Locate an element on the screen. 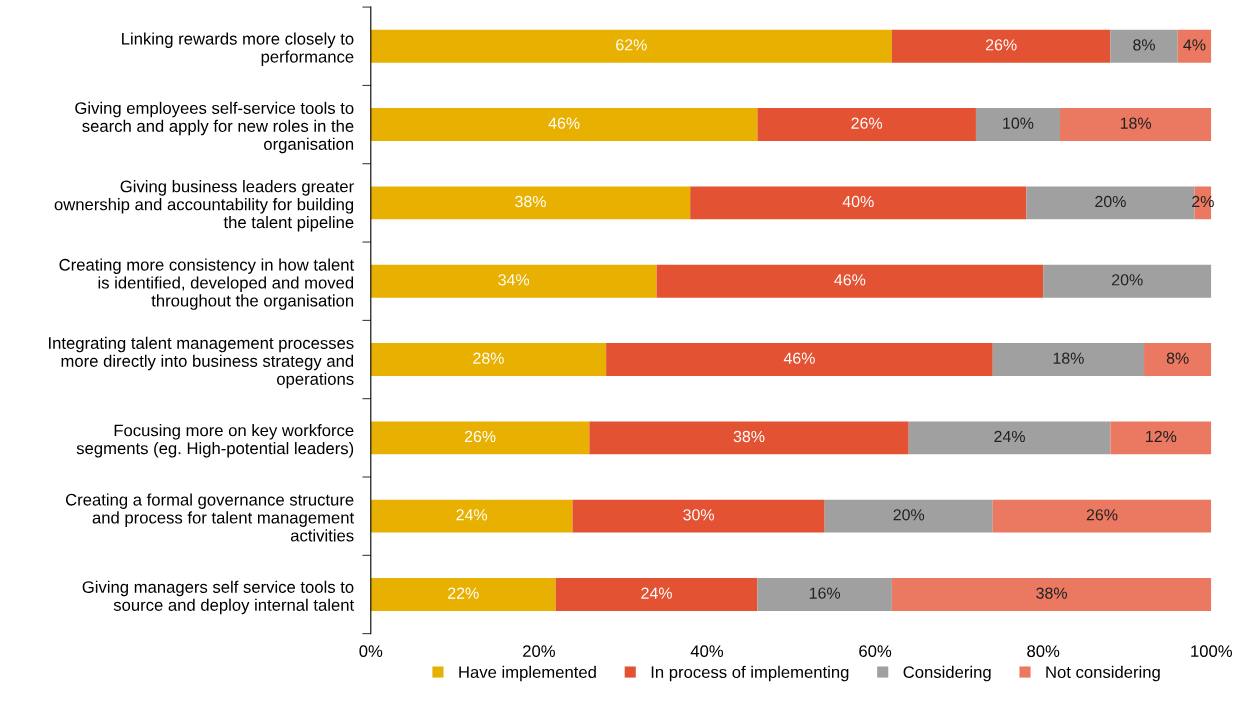 This screenshot has height=708, width=1236. legend-label: In process of implementing is located at coordinates (750, 673).